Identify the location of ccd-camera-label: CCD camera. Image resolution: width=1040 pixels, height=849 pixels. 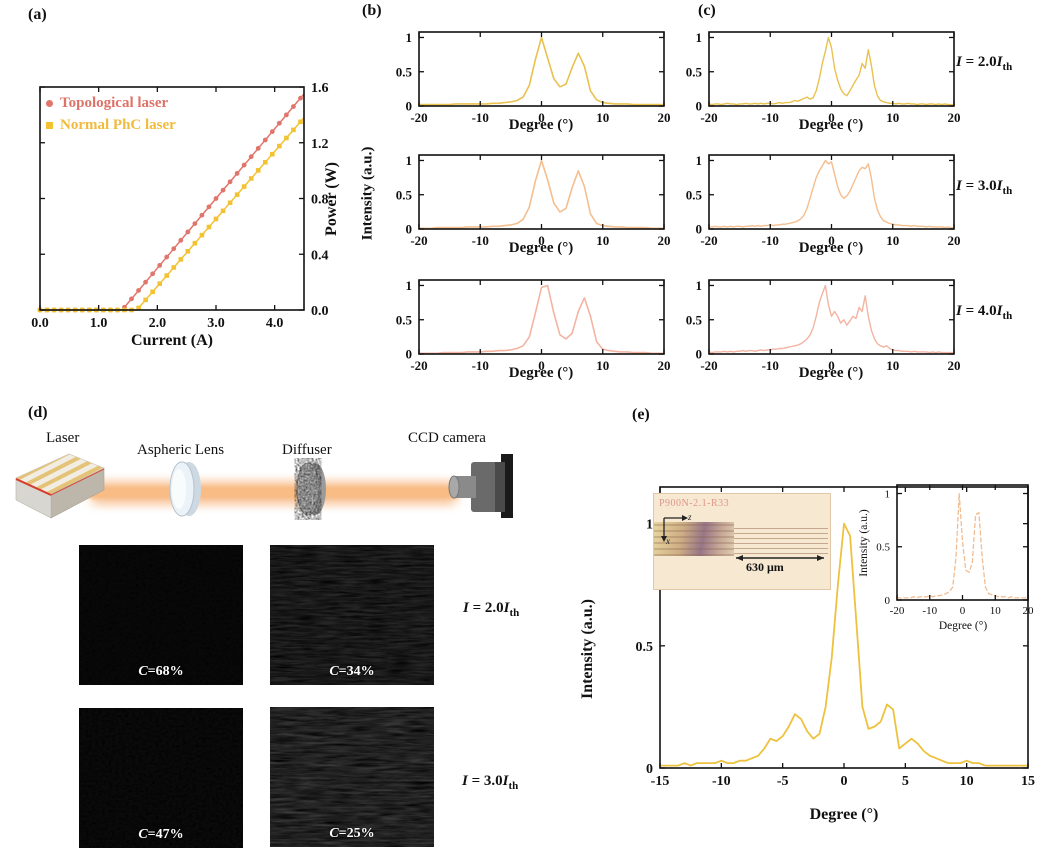
(447, 438).